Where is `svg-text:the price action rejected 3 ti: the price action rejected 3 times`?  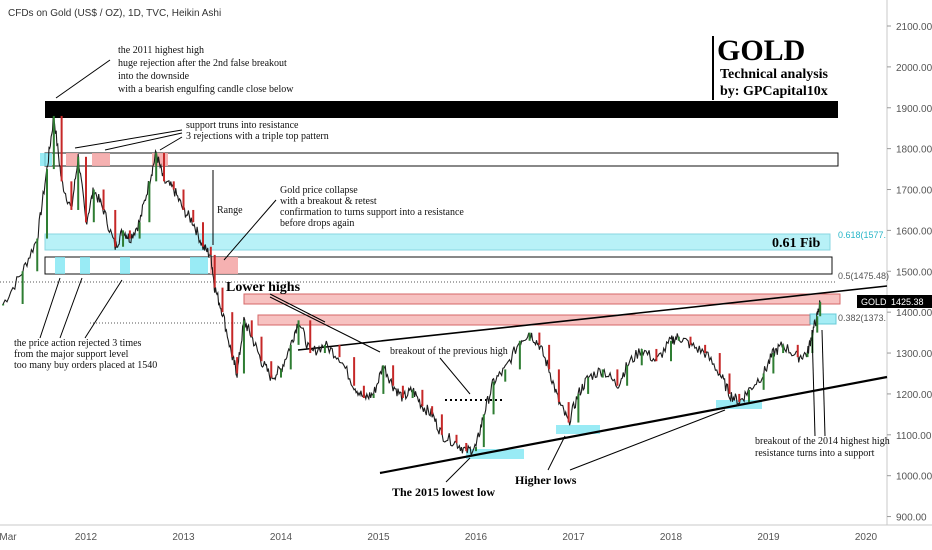
svg-text:the price action rejected 3 ti: the price action rejected 3 times is located at coordinates (78, 343).